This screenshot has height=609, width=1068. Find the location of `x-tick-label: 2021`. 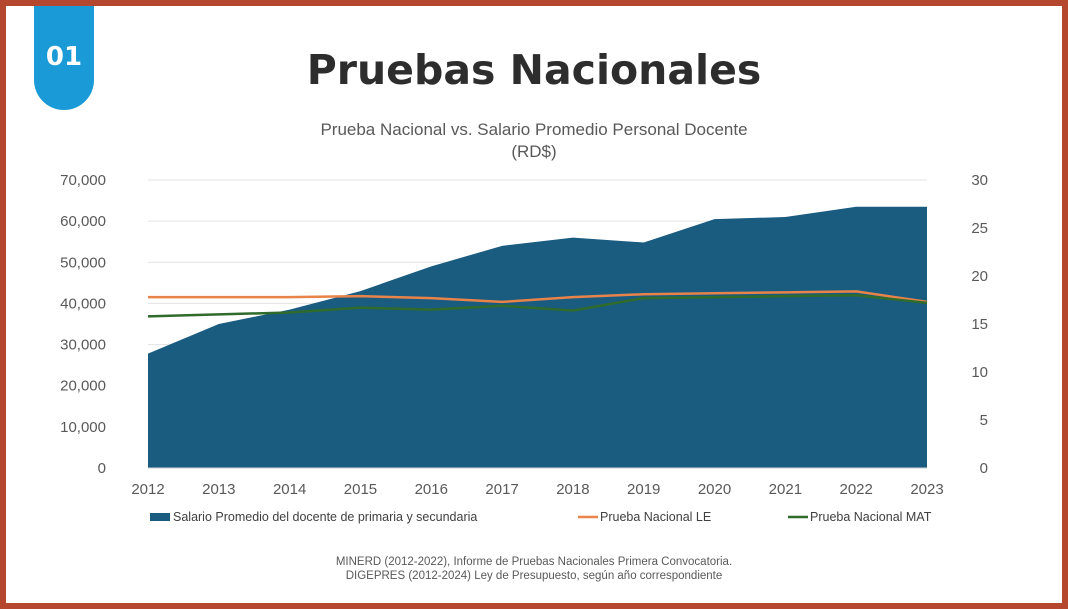

x-tick-label: 2021 is located at coordinates (785, 489).